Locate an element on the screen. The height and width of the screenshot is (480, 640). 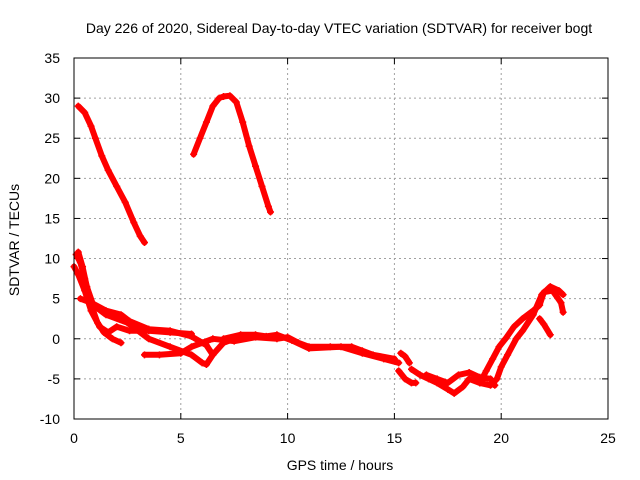
x-tick-label: 0 is located at coordinates (74, 438).